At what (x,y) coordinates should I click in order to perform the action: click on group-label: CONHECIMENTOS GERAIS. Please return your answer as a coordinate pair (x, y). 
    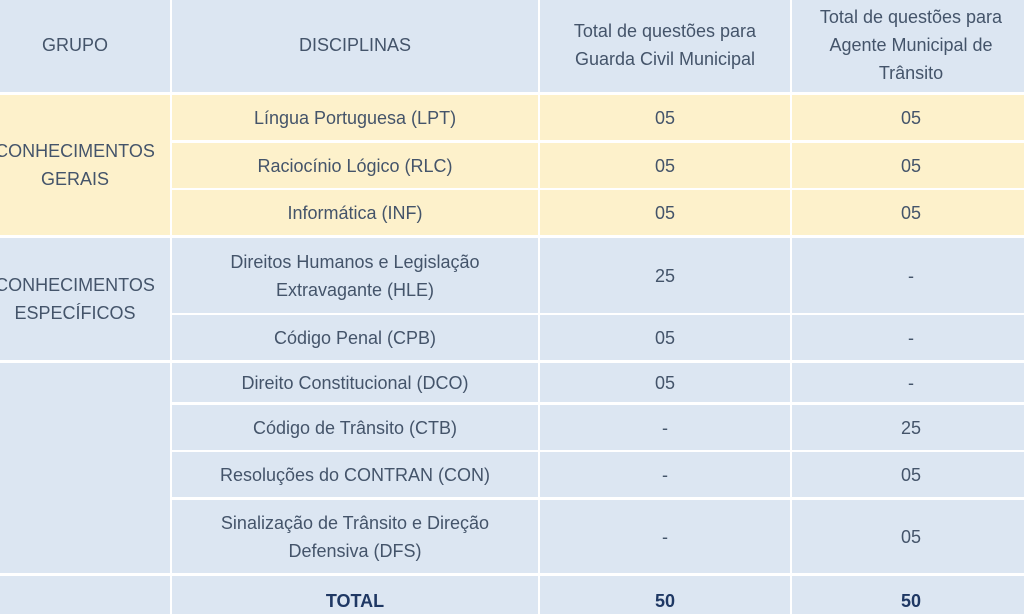
    Looking at the image, I should click on (85, 165).